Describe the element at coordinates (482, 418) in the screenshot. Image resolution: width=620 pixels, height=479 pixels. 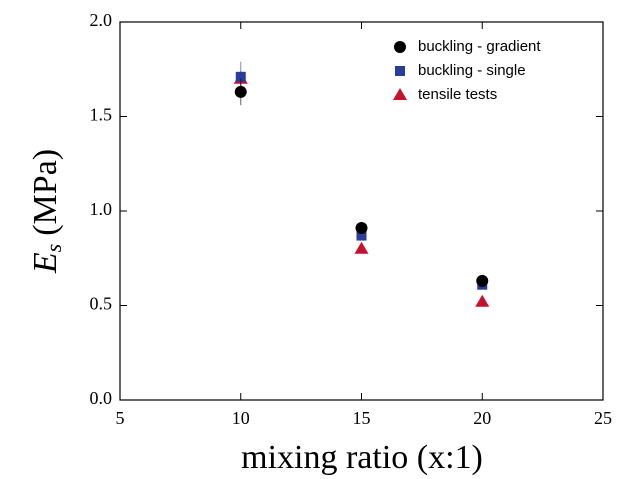
I see `x-tick-label: 20` at that location.